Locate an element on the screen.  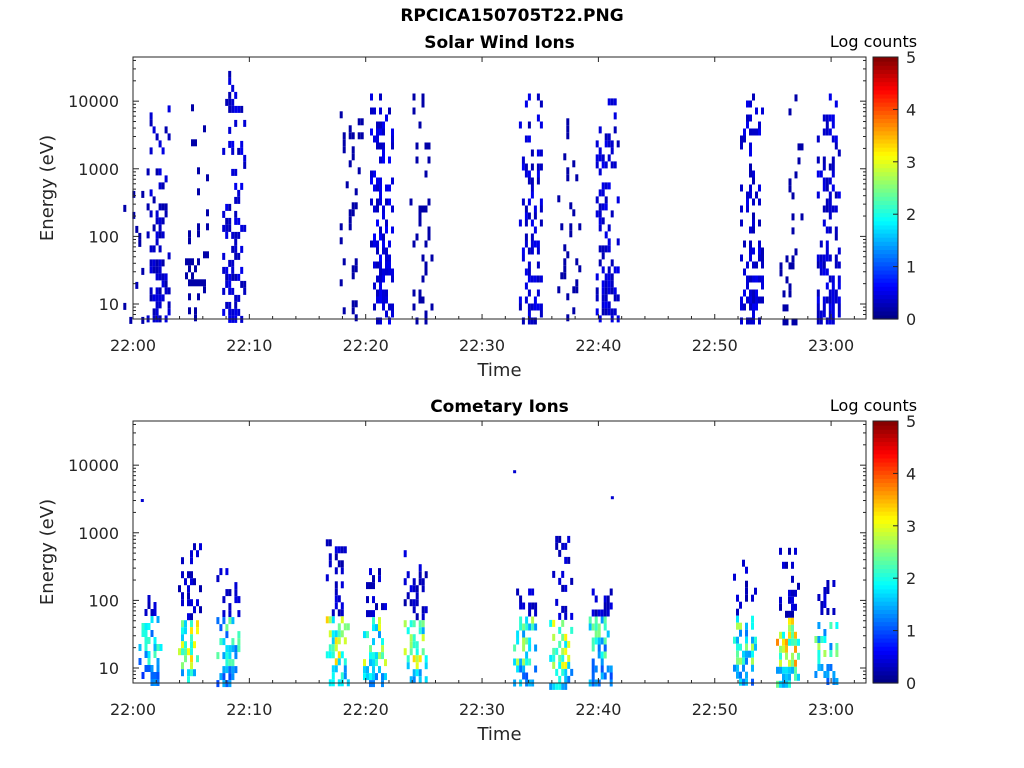
x-tick-label: 22:30 is located at coordinates (482, 345).